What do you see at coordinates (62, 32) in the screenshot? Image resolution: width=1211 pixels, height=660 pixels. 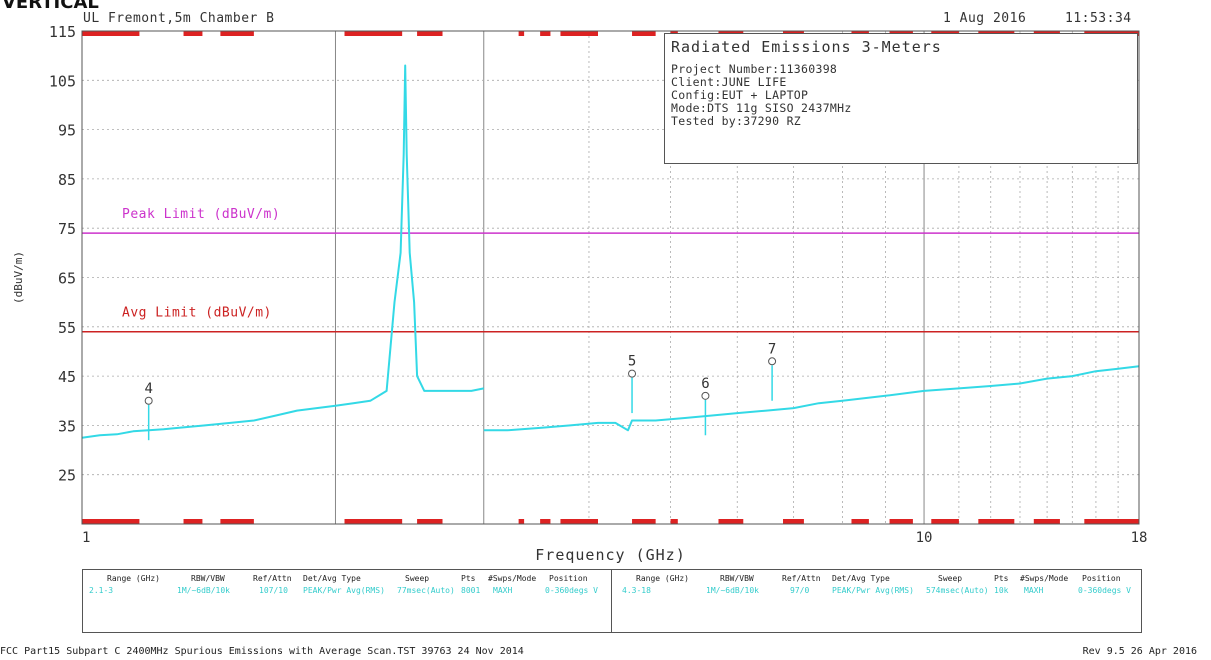 I see `ytick-label: 115` at bounding box center [62, 32].